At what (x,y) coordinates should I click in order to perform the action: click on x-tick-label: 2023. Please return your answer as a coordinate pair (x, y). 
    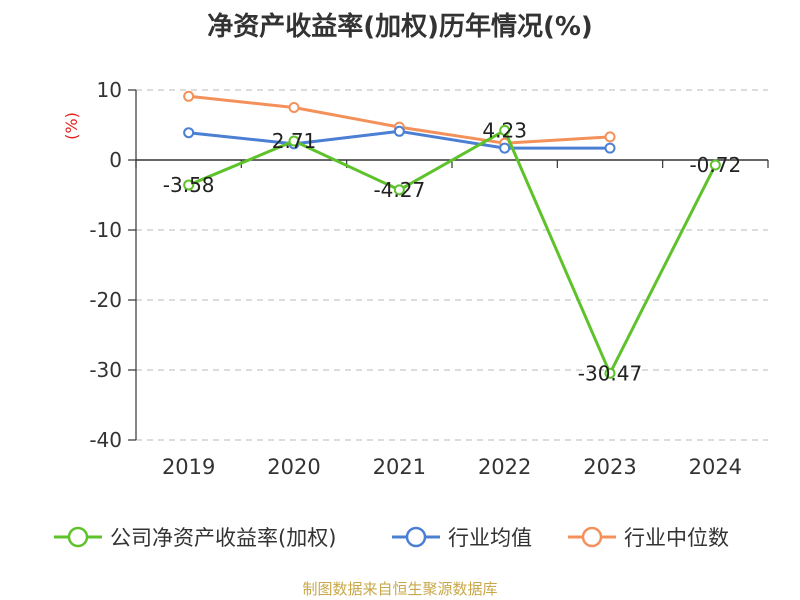
    Looking at the image, I should click on (609, 467).